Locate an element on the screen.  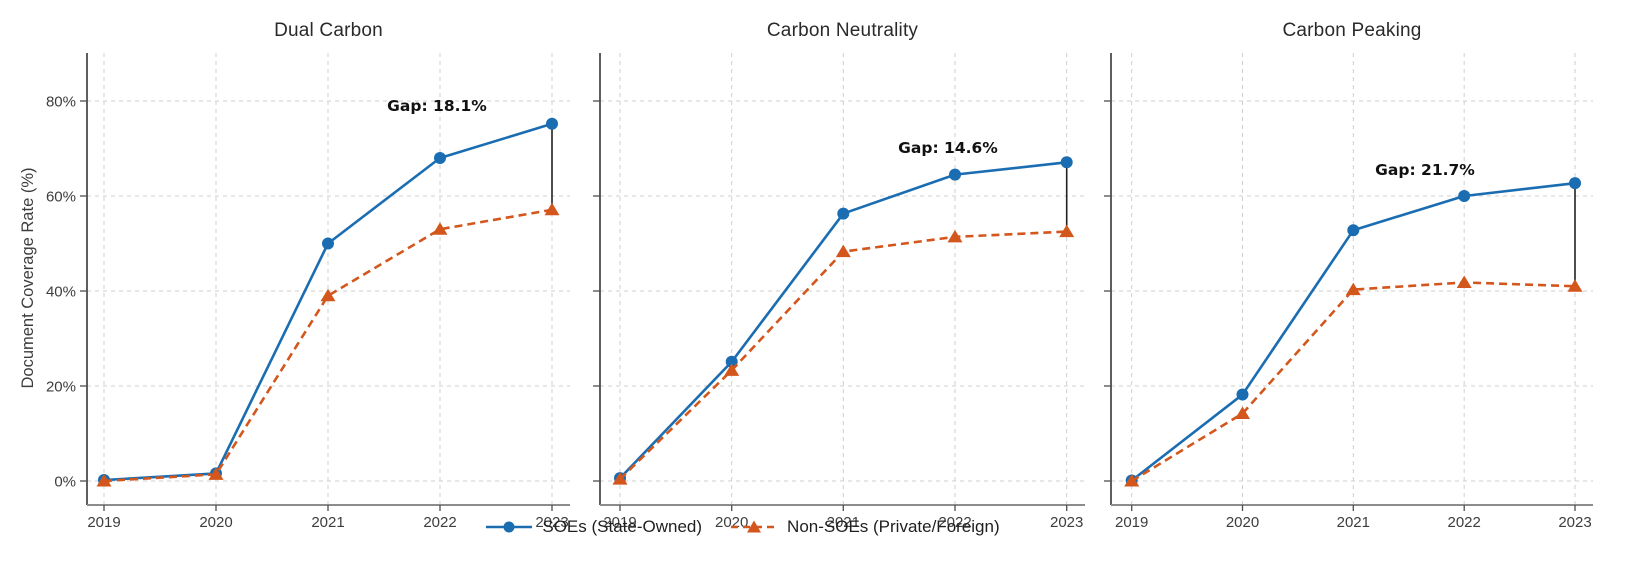
legend-label-soe: SOEs (State-Owned) is located at coordinates (622, 526).